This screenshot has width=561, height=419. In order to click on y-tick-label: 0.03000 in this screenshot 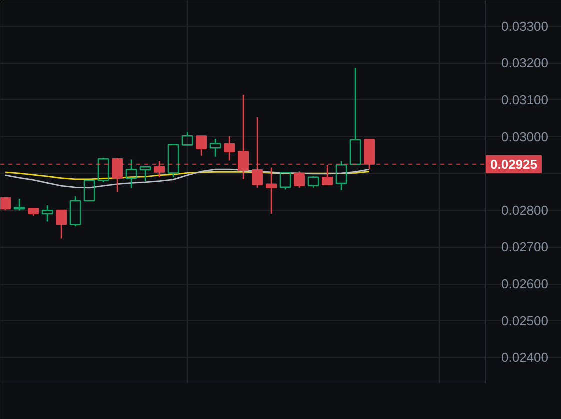, I will do `click(525, 136)`.